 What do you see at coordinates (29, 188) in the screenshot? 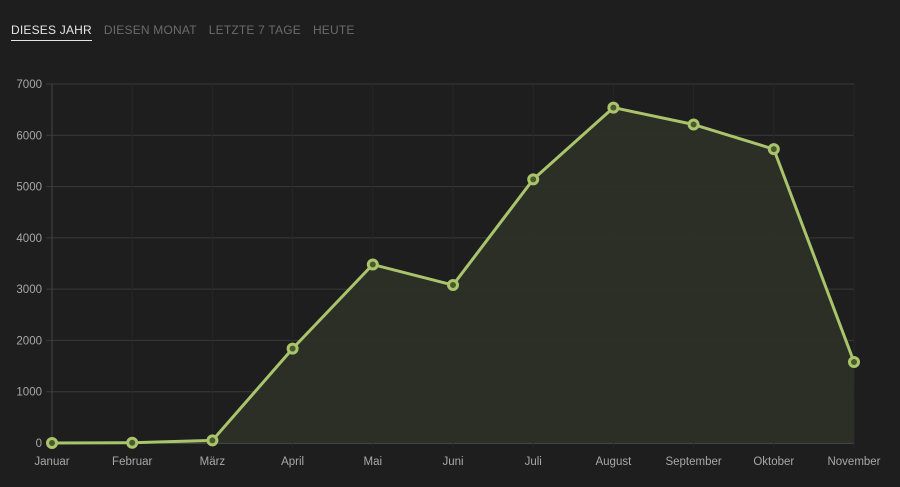
I see `y-tick-label: 5000` at bounding box center [29, 188].